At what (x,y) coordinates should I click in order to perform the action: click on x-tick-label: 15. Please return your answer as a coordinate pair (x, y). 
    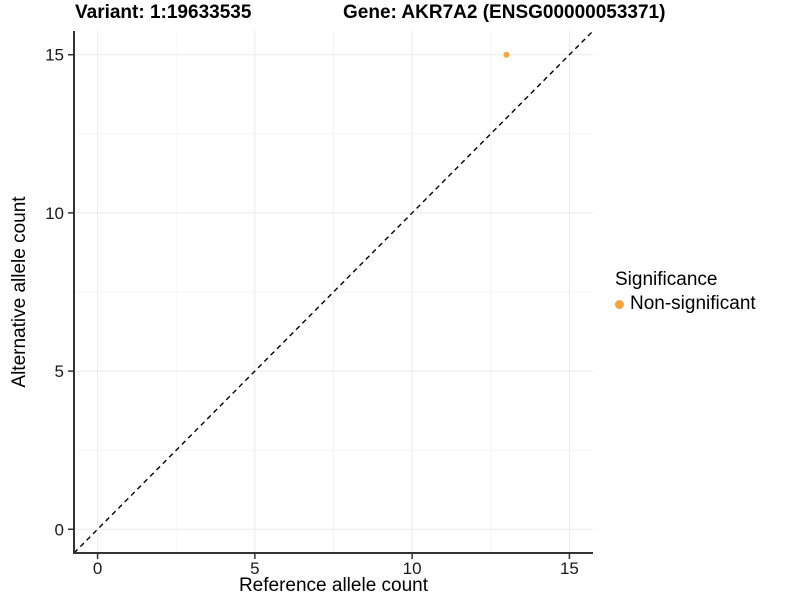
    Looking at the image, I should click on (569, 568).